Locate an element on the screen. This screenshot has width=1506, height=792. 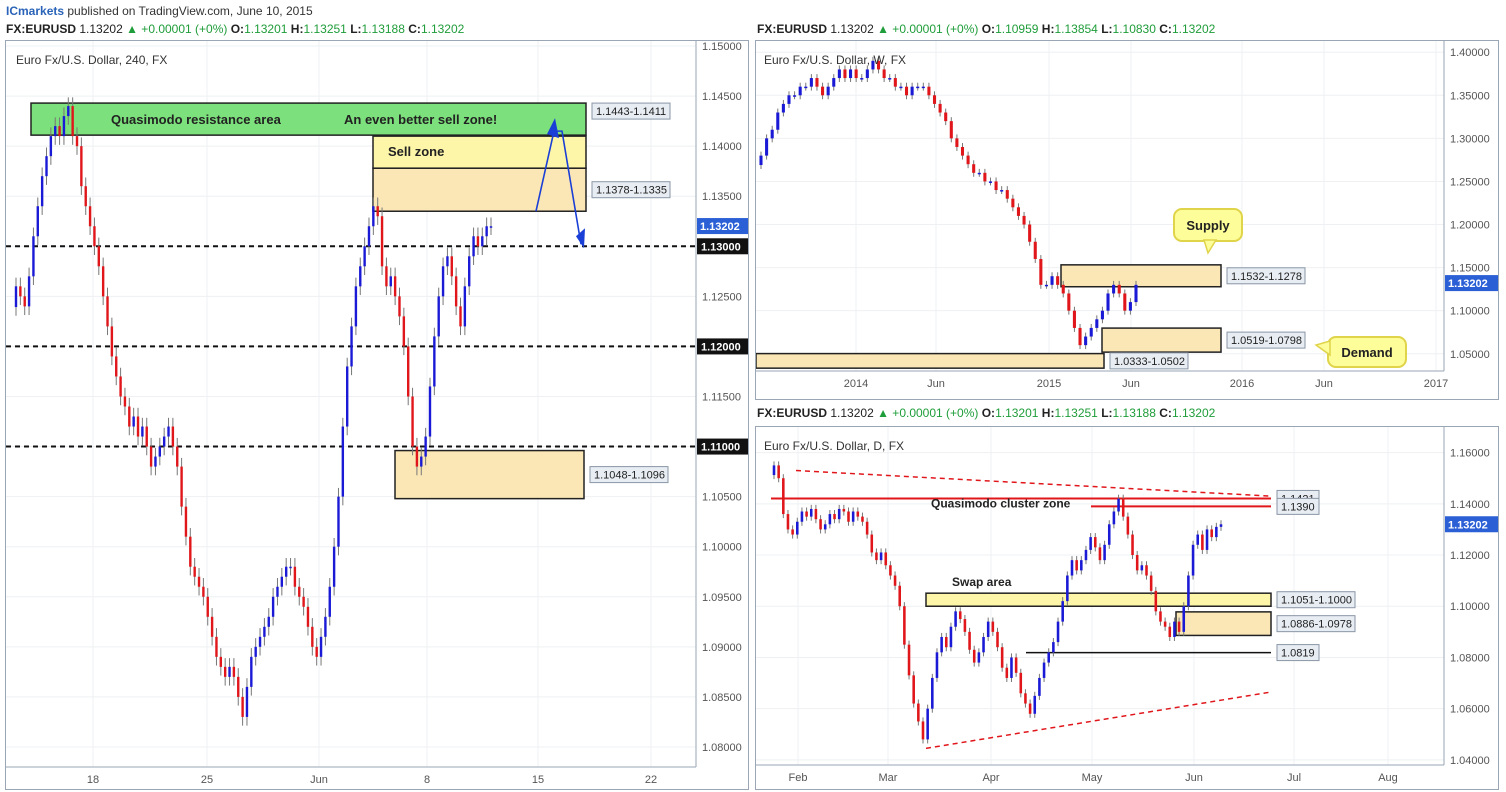
x-tick-label: 2017 is located at coordinates (1436, 384).